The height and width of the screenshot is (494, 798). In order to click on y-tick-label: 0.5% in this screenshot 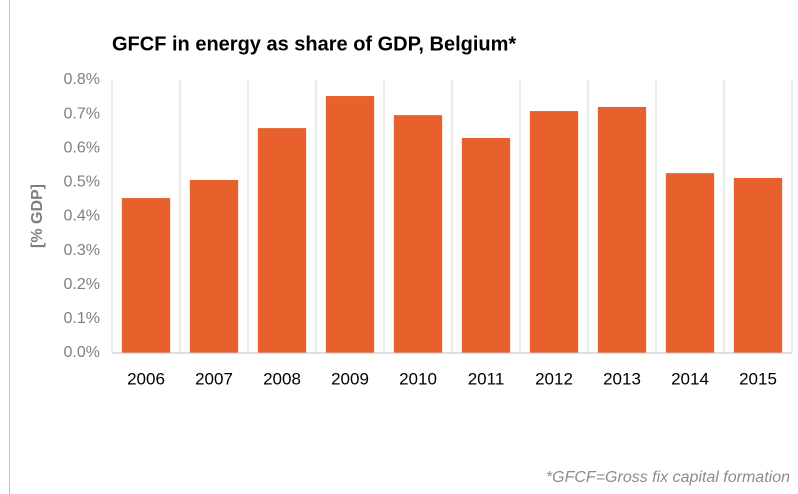, I will do `click(82, 182)`.